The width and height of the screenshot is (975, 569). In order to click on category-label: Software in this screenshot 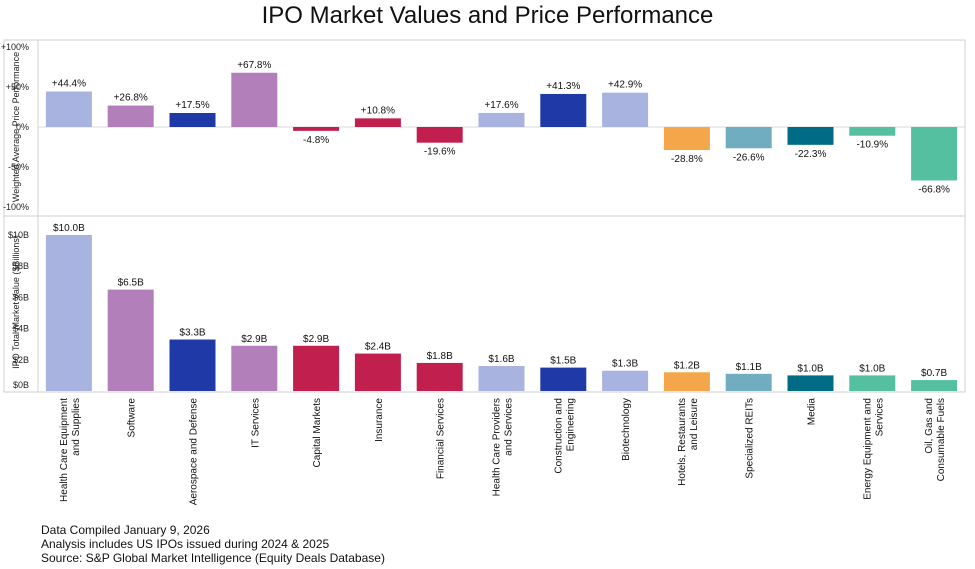, I will do `click(132, 418)`.